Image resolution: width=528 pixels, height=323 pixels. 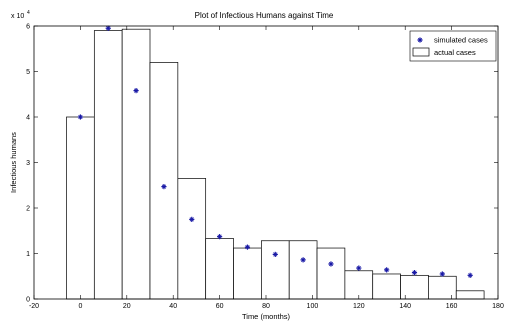 I want to click on y-axis-label: Infectious humans, so click(x=13, y=162).